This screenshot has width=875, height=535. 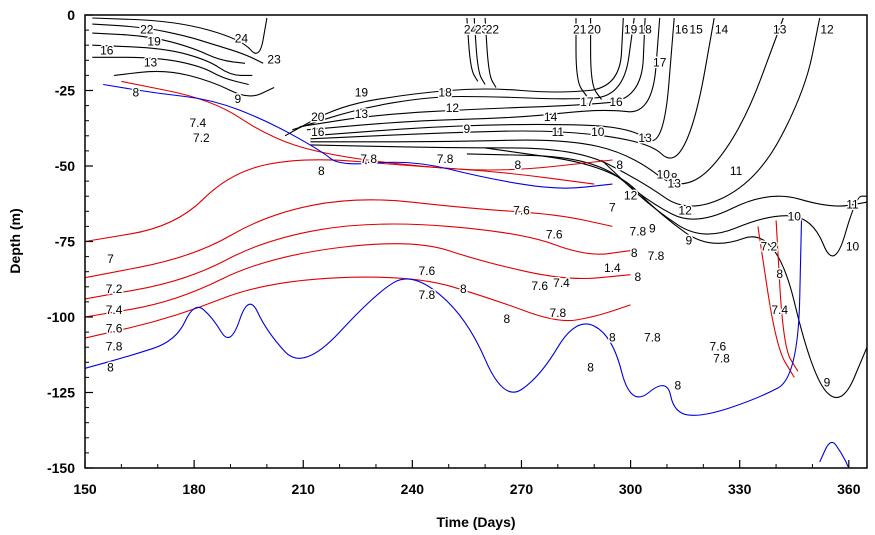 What do you see at coordinates (522, 489) in the screenshot?
I see `x-tick-label: 270` at bounding box center [522, 489].